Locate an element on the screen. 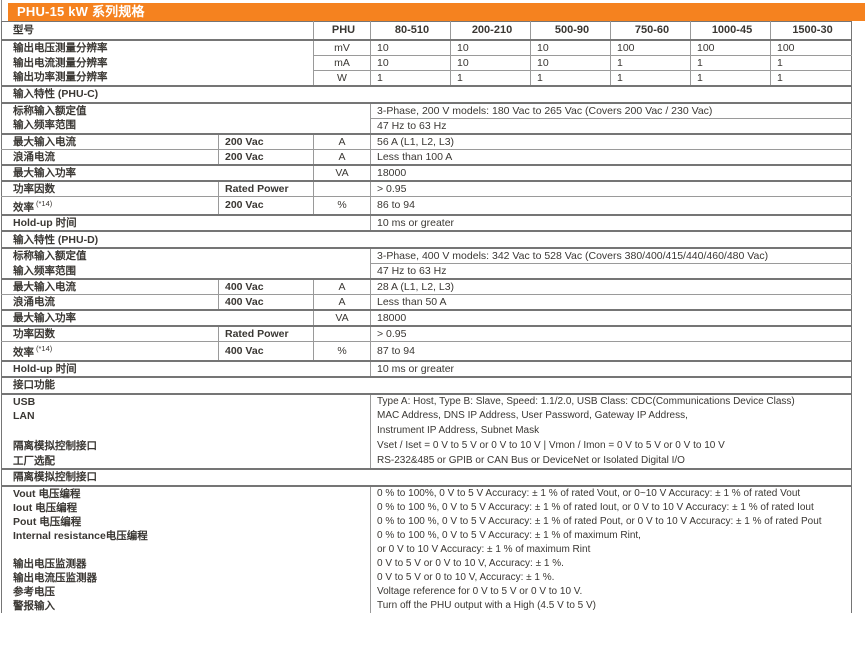 This screenshot has height=652, width=865. row-value: Instrument IP Address, Subnet Mask is located at coordinates (458, 430).